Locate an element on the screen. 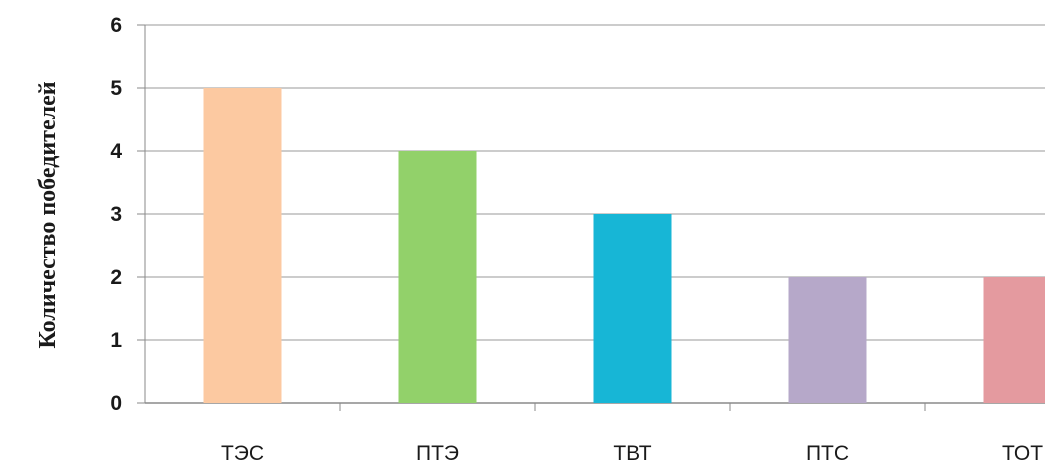 This screenshot has height=466, width=1045. y-tick-labels: 0 1 2 3 4 5 6 is located at coordinates (116, 214).